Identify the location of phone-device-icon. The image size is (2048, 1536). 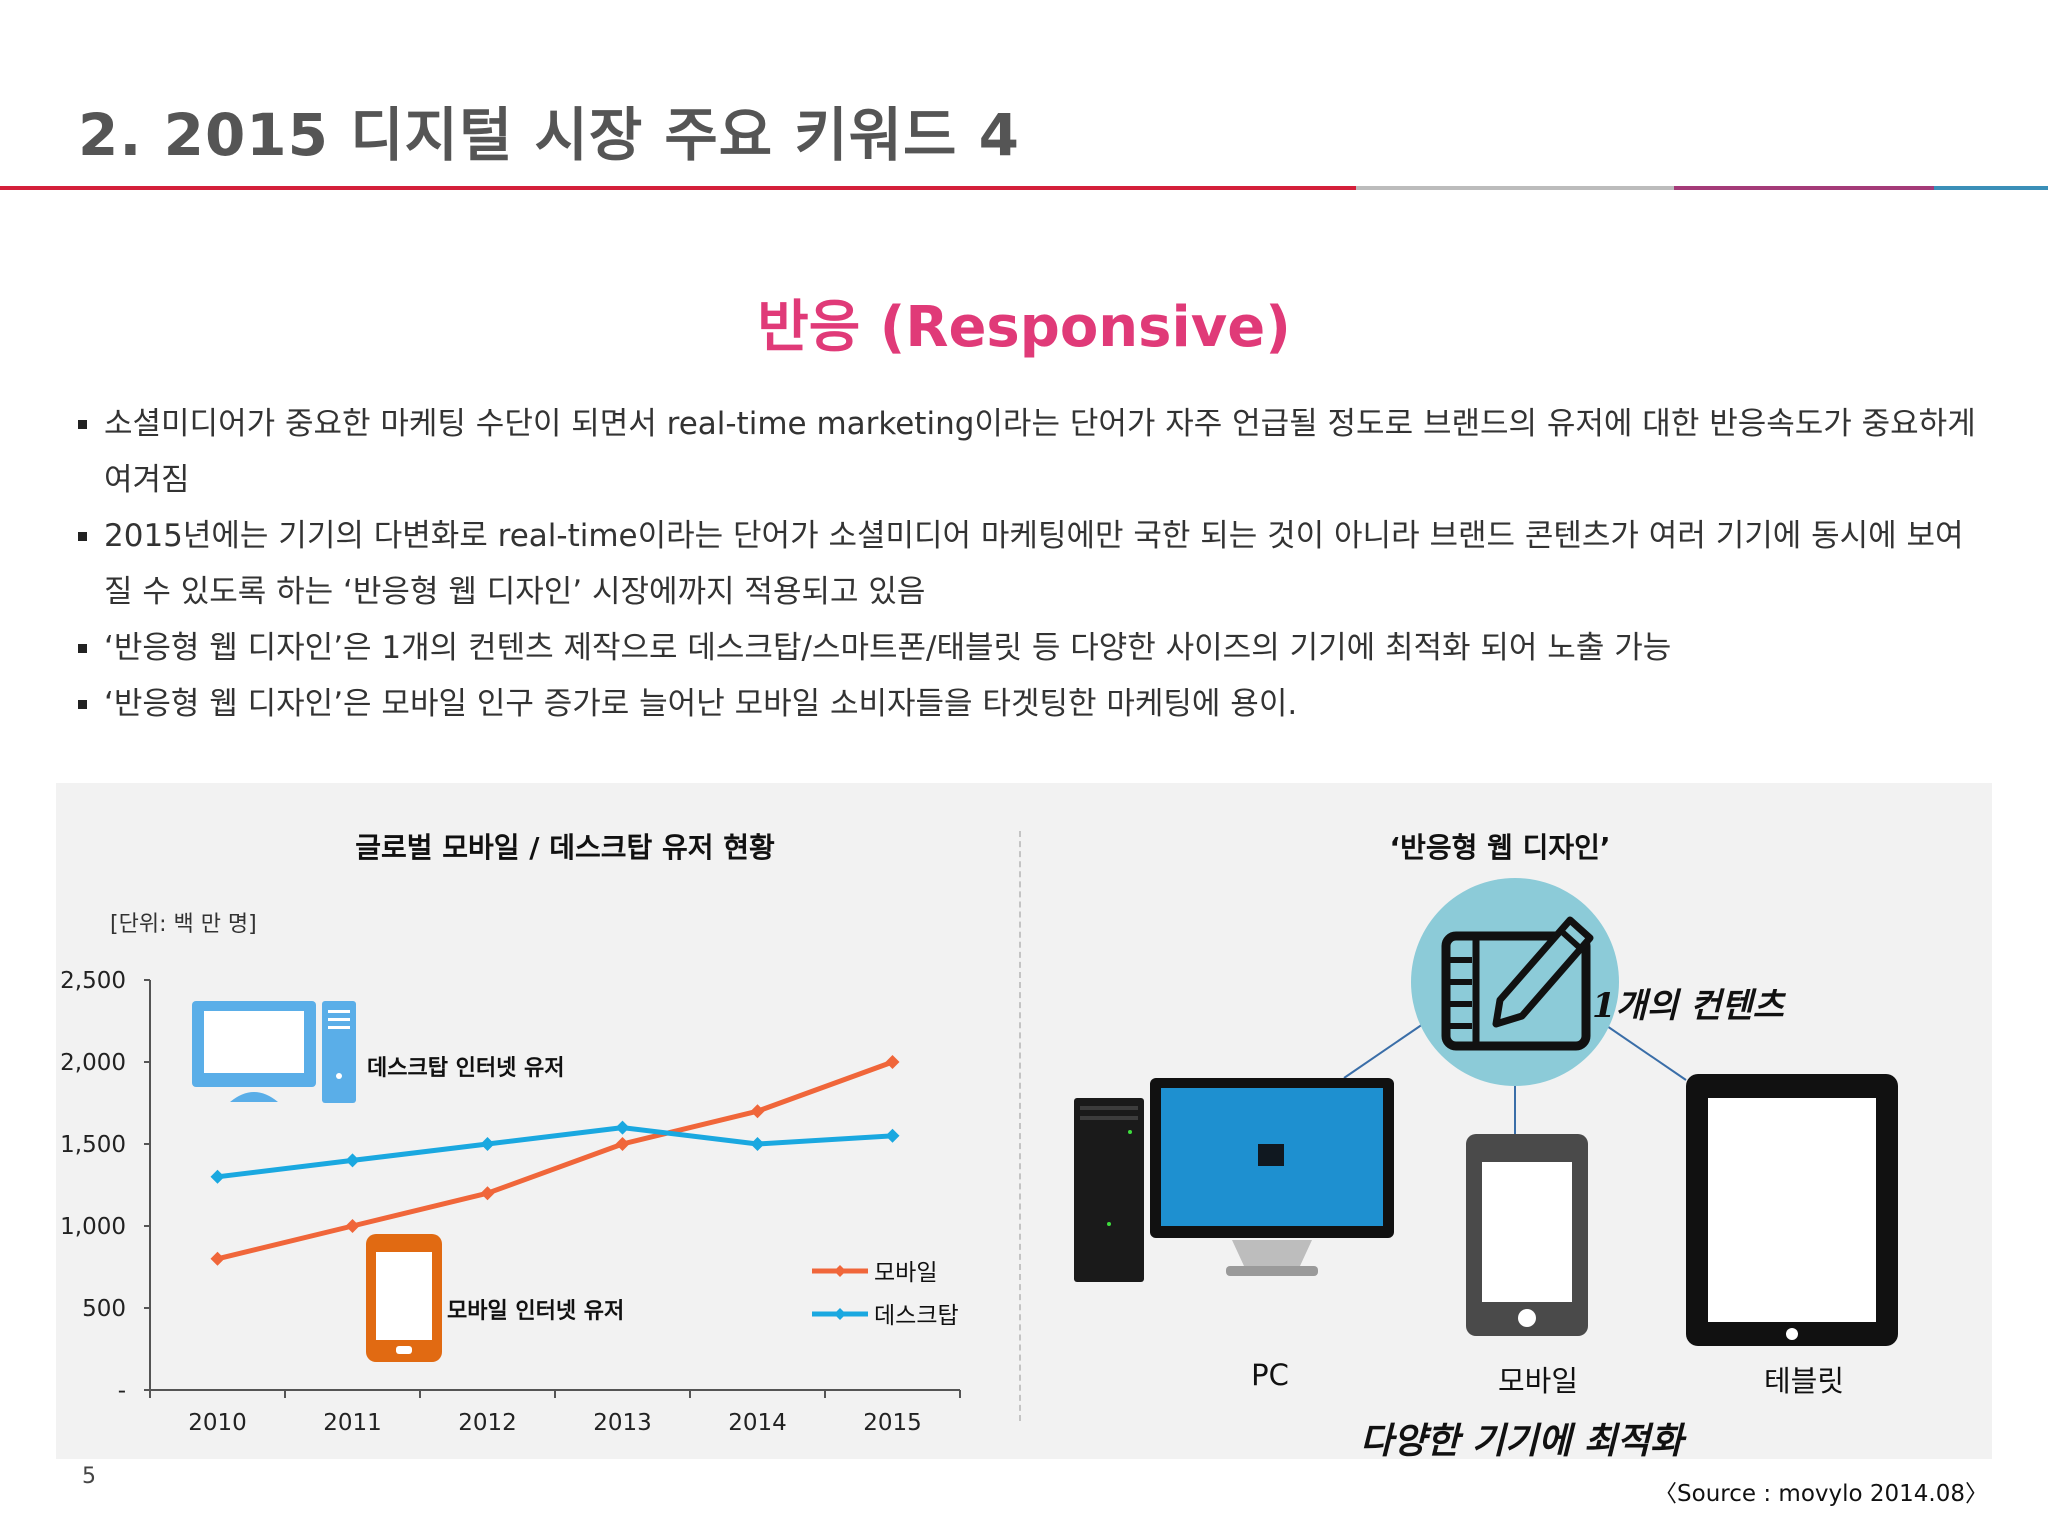
(1527, 1235).